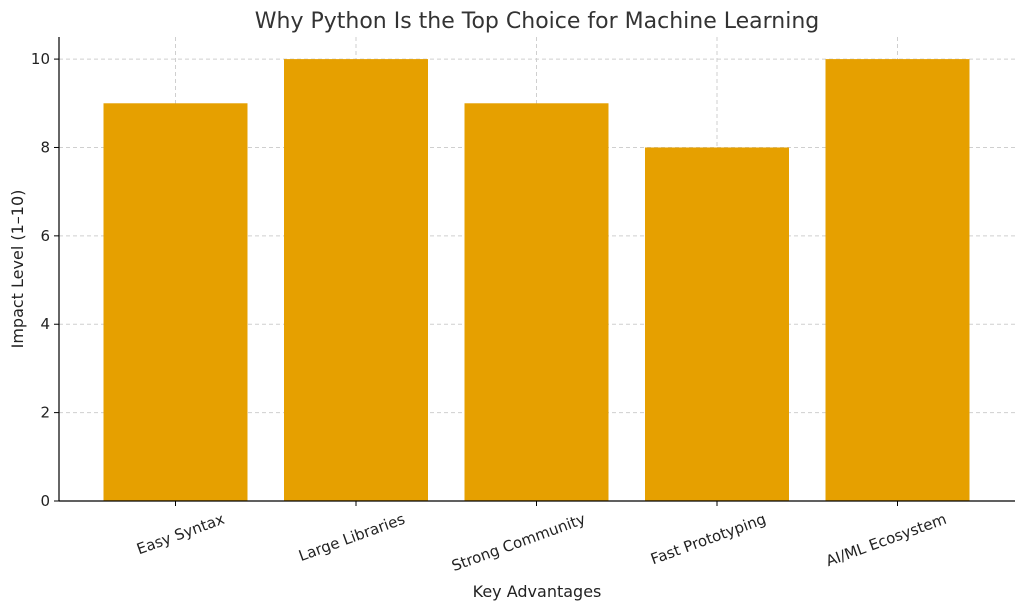  What do you see at coordinates (17, 269) in the screenshot?
I see `y-axis-label: Impact Level (1–10)` at bounding box center [17, 269].